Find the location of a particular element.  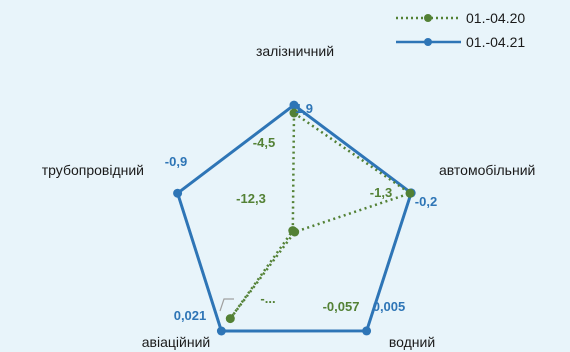

label-leader-line is located at coordinates (226, 305).